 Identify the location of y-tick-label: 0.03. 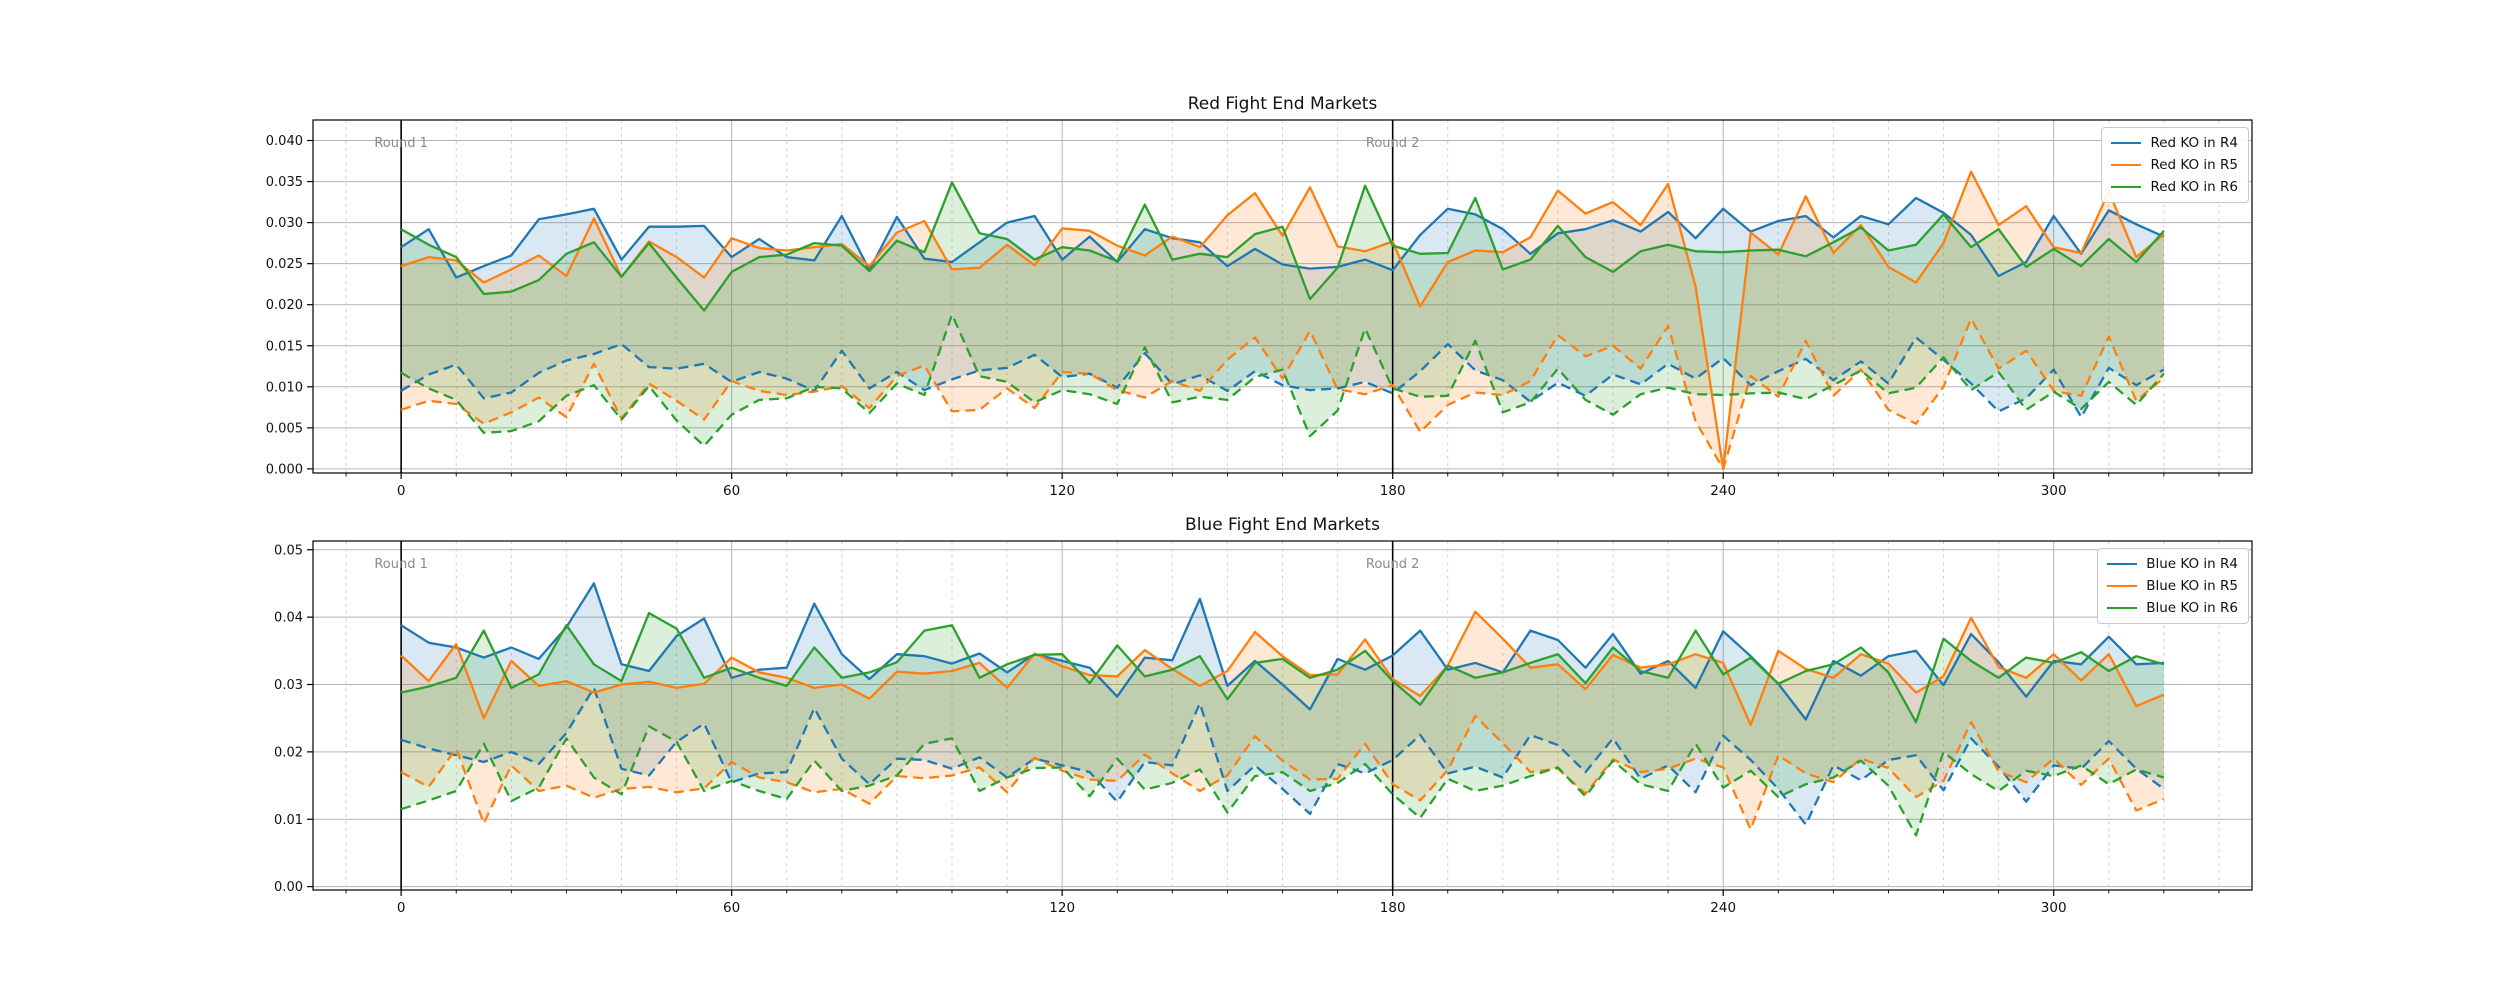
(288, 685).